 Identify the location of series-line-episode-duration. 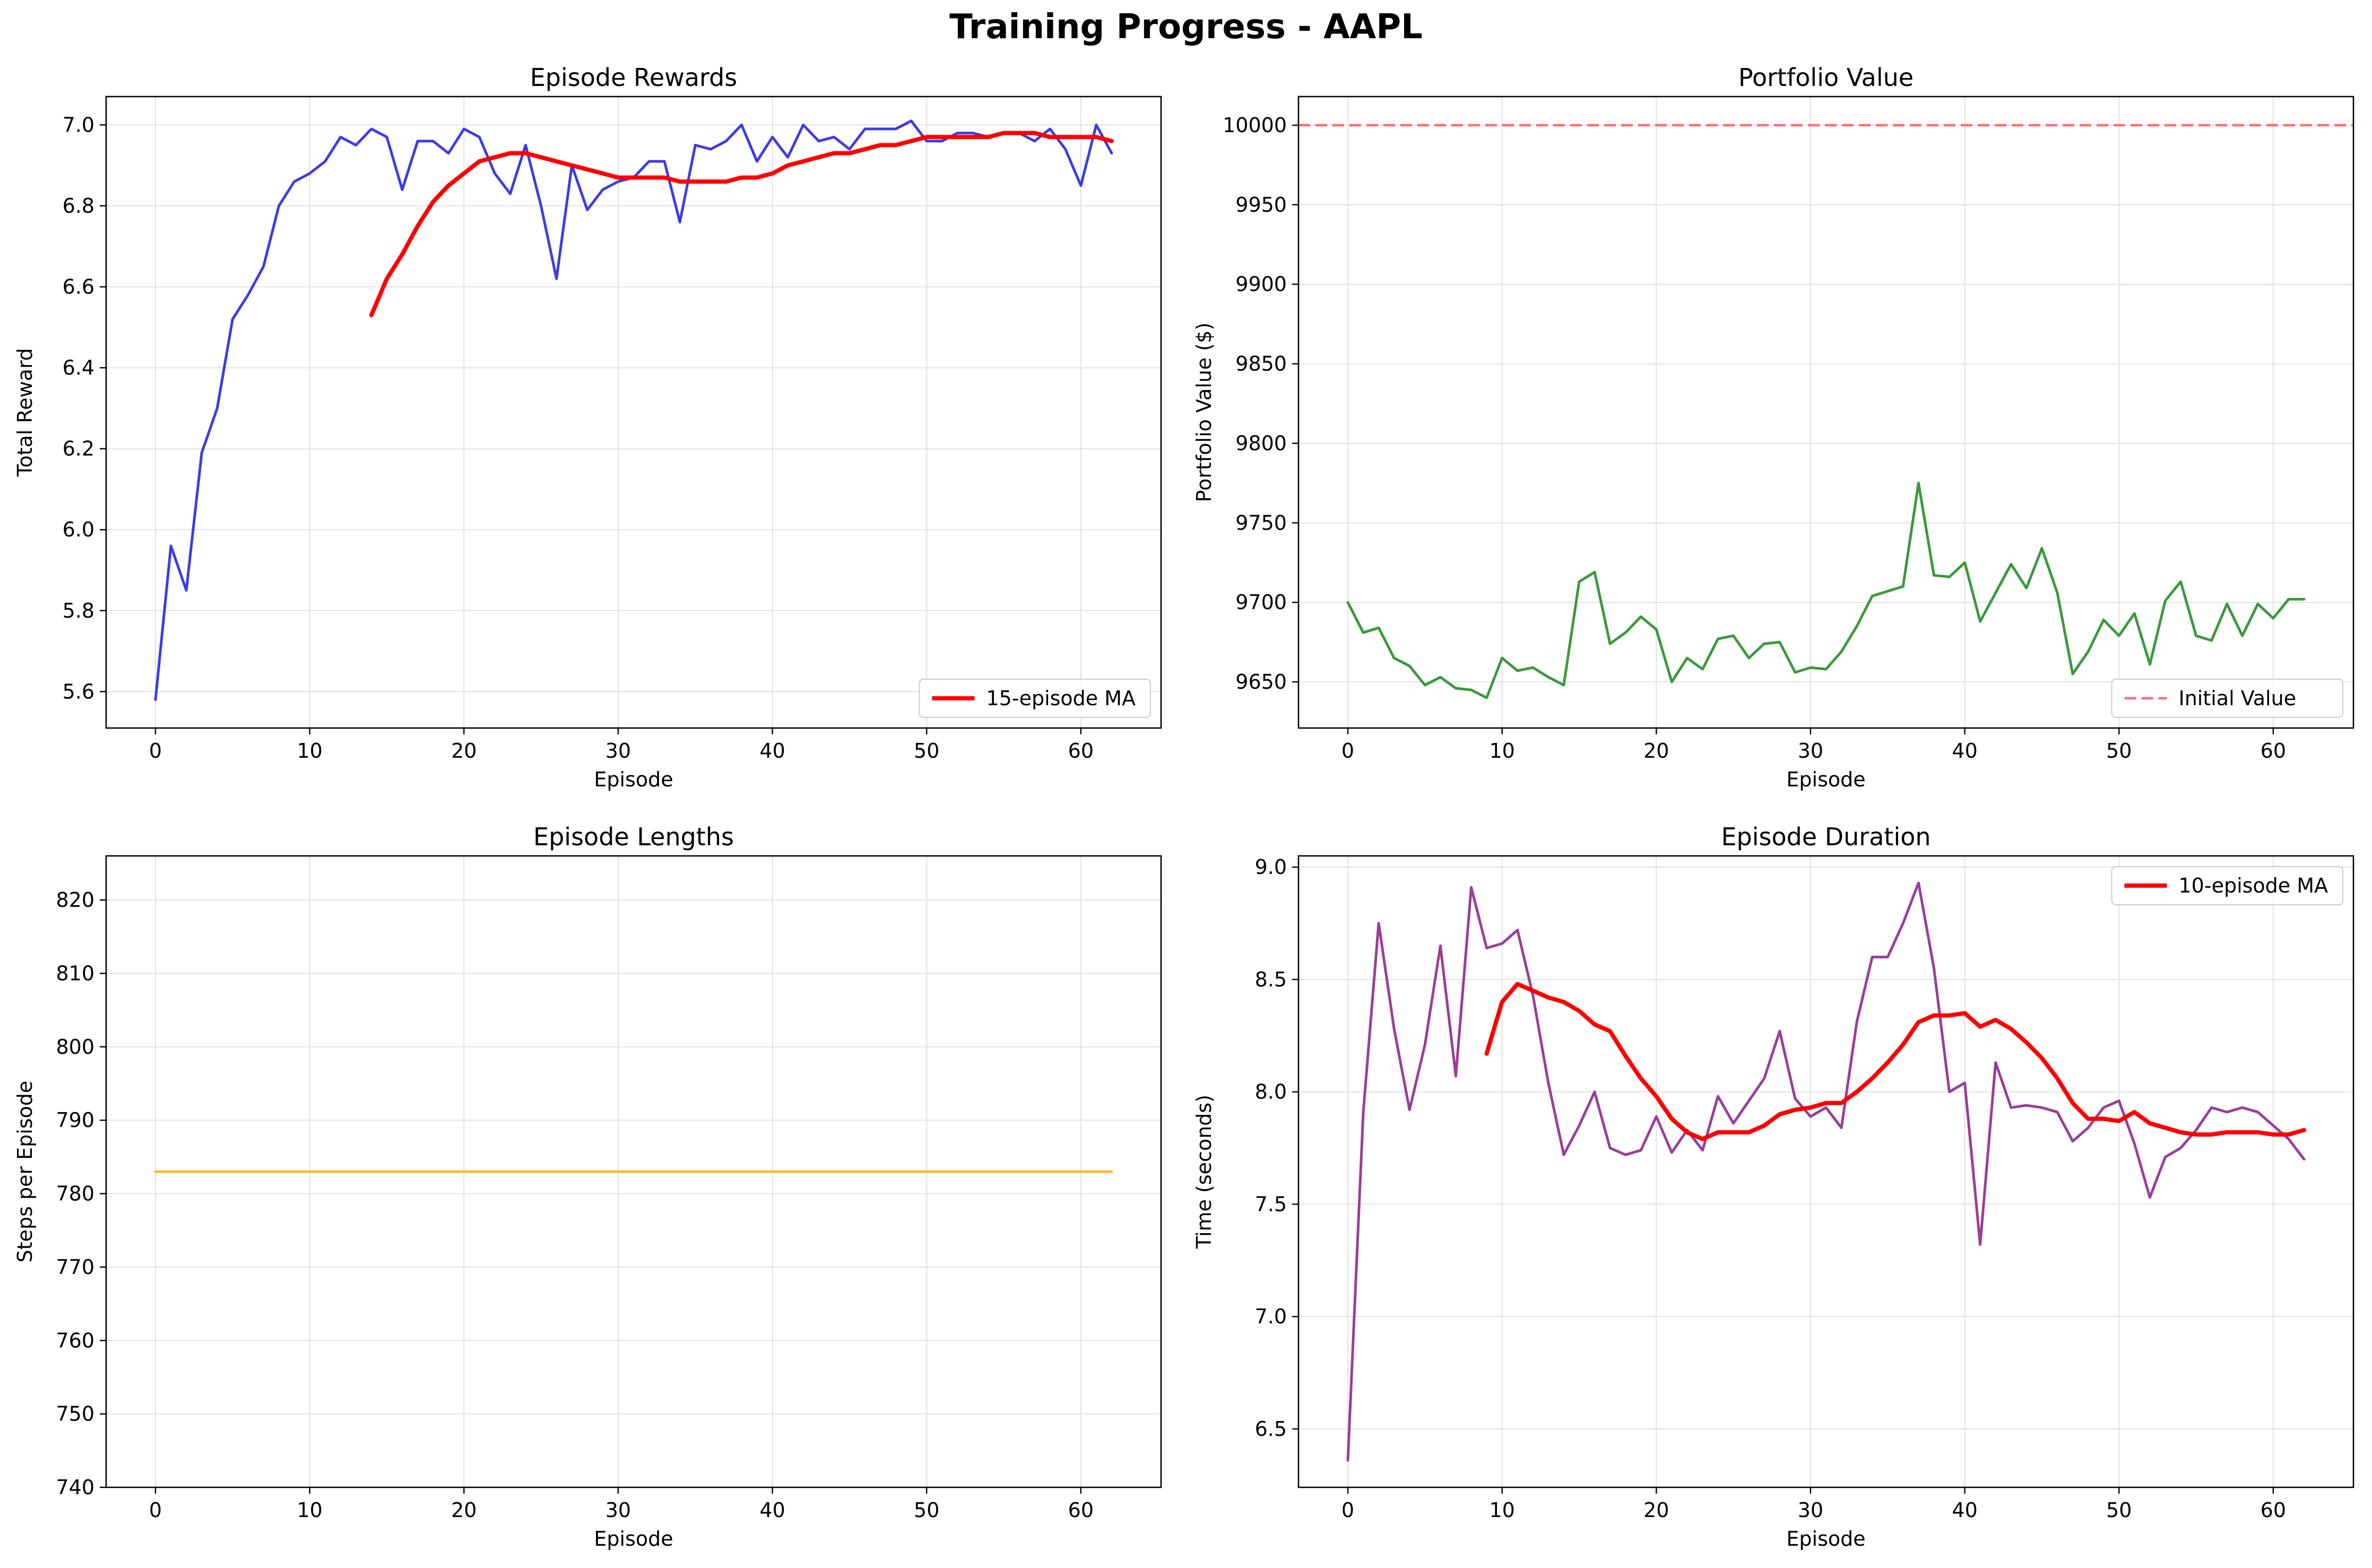
(1826, 1171).